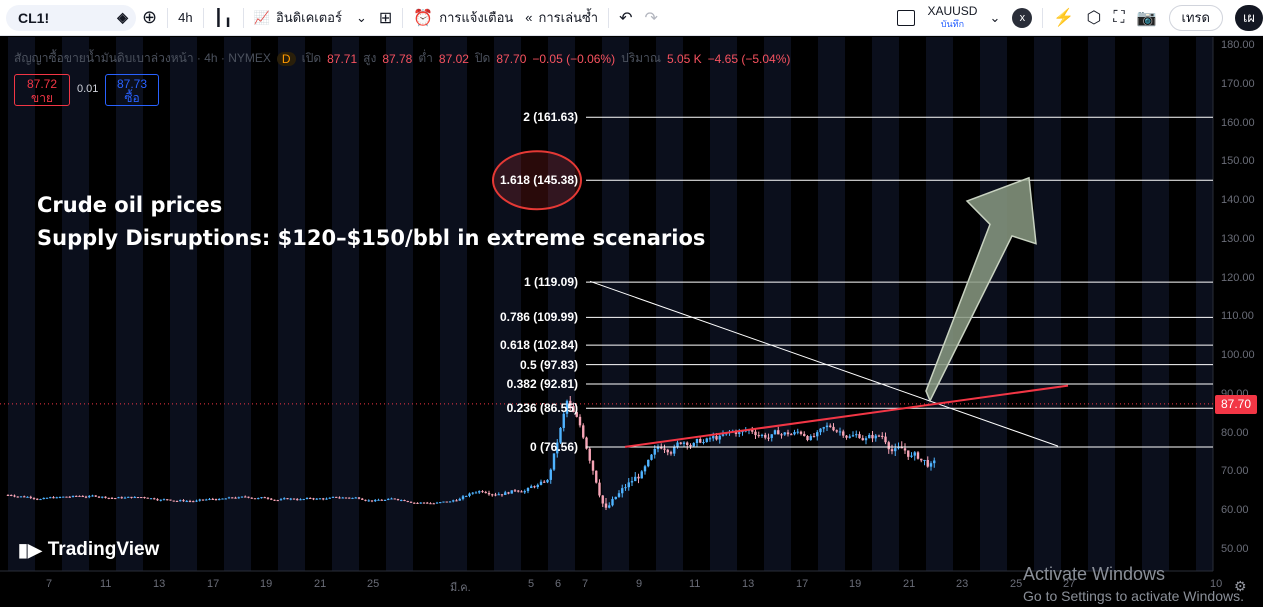  I want to click on replay-button: « การเล่นซ้ำ, so click(561, 18).